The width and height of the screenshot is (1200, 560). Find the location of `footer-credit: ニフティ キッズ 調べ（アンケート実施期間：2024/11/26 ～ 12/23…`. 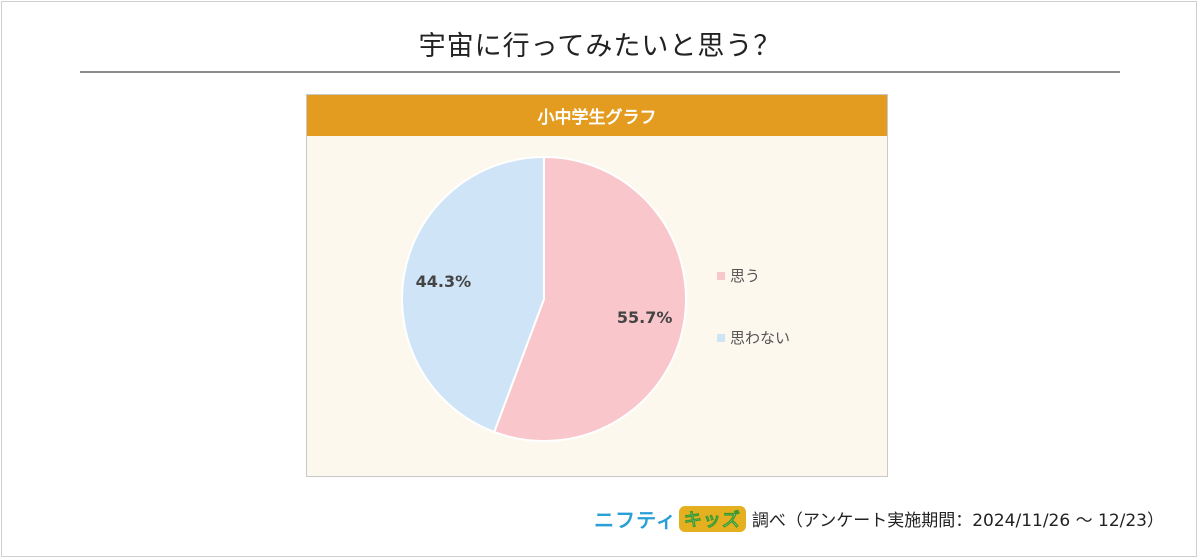

footer-credit: ニフティ キッズ 調べ（アンケート実施期間：2024/11/26 ～ 12/23… is located at coordinates (879, 518).